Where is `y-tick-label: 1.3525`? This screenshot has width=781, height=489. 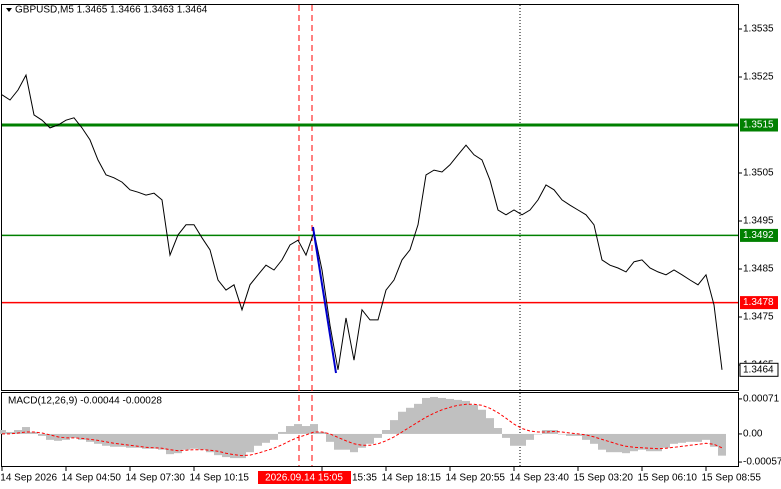
y-tick-label: 1.3525 is located at coordinates (758, 77).